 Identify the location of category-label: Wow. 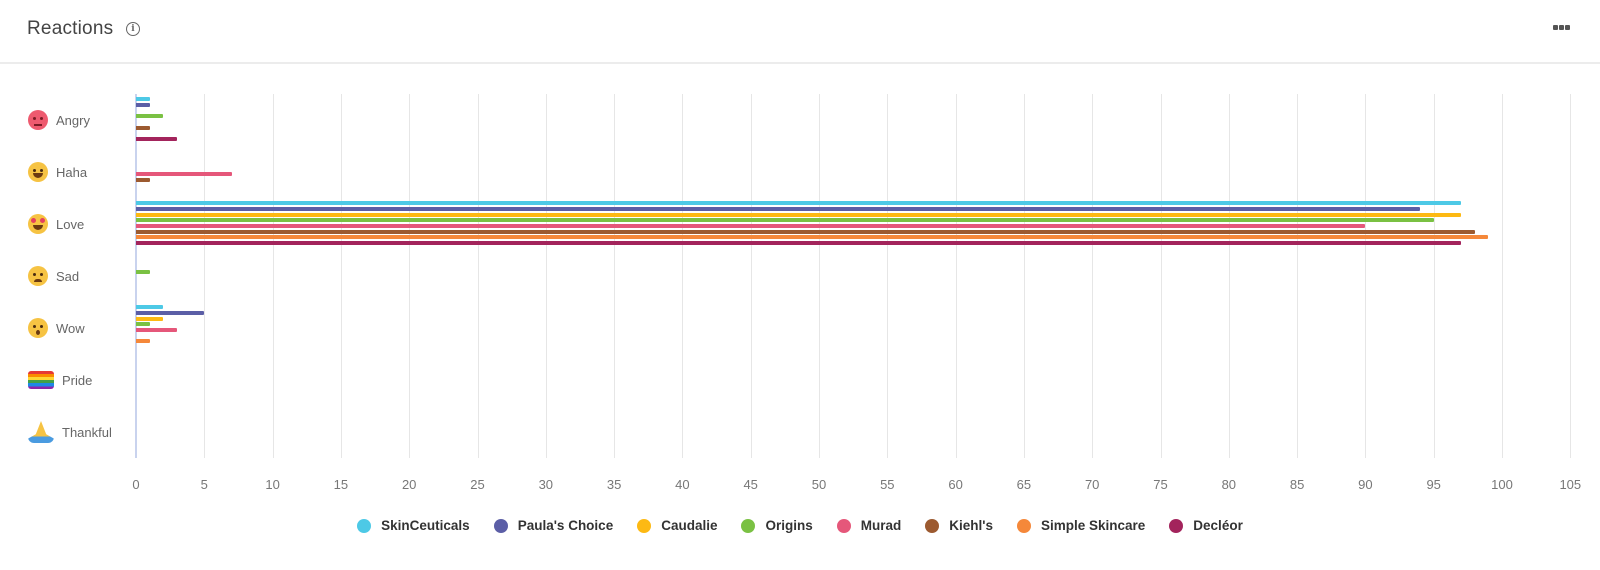
(70, 328).